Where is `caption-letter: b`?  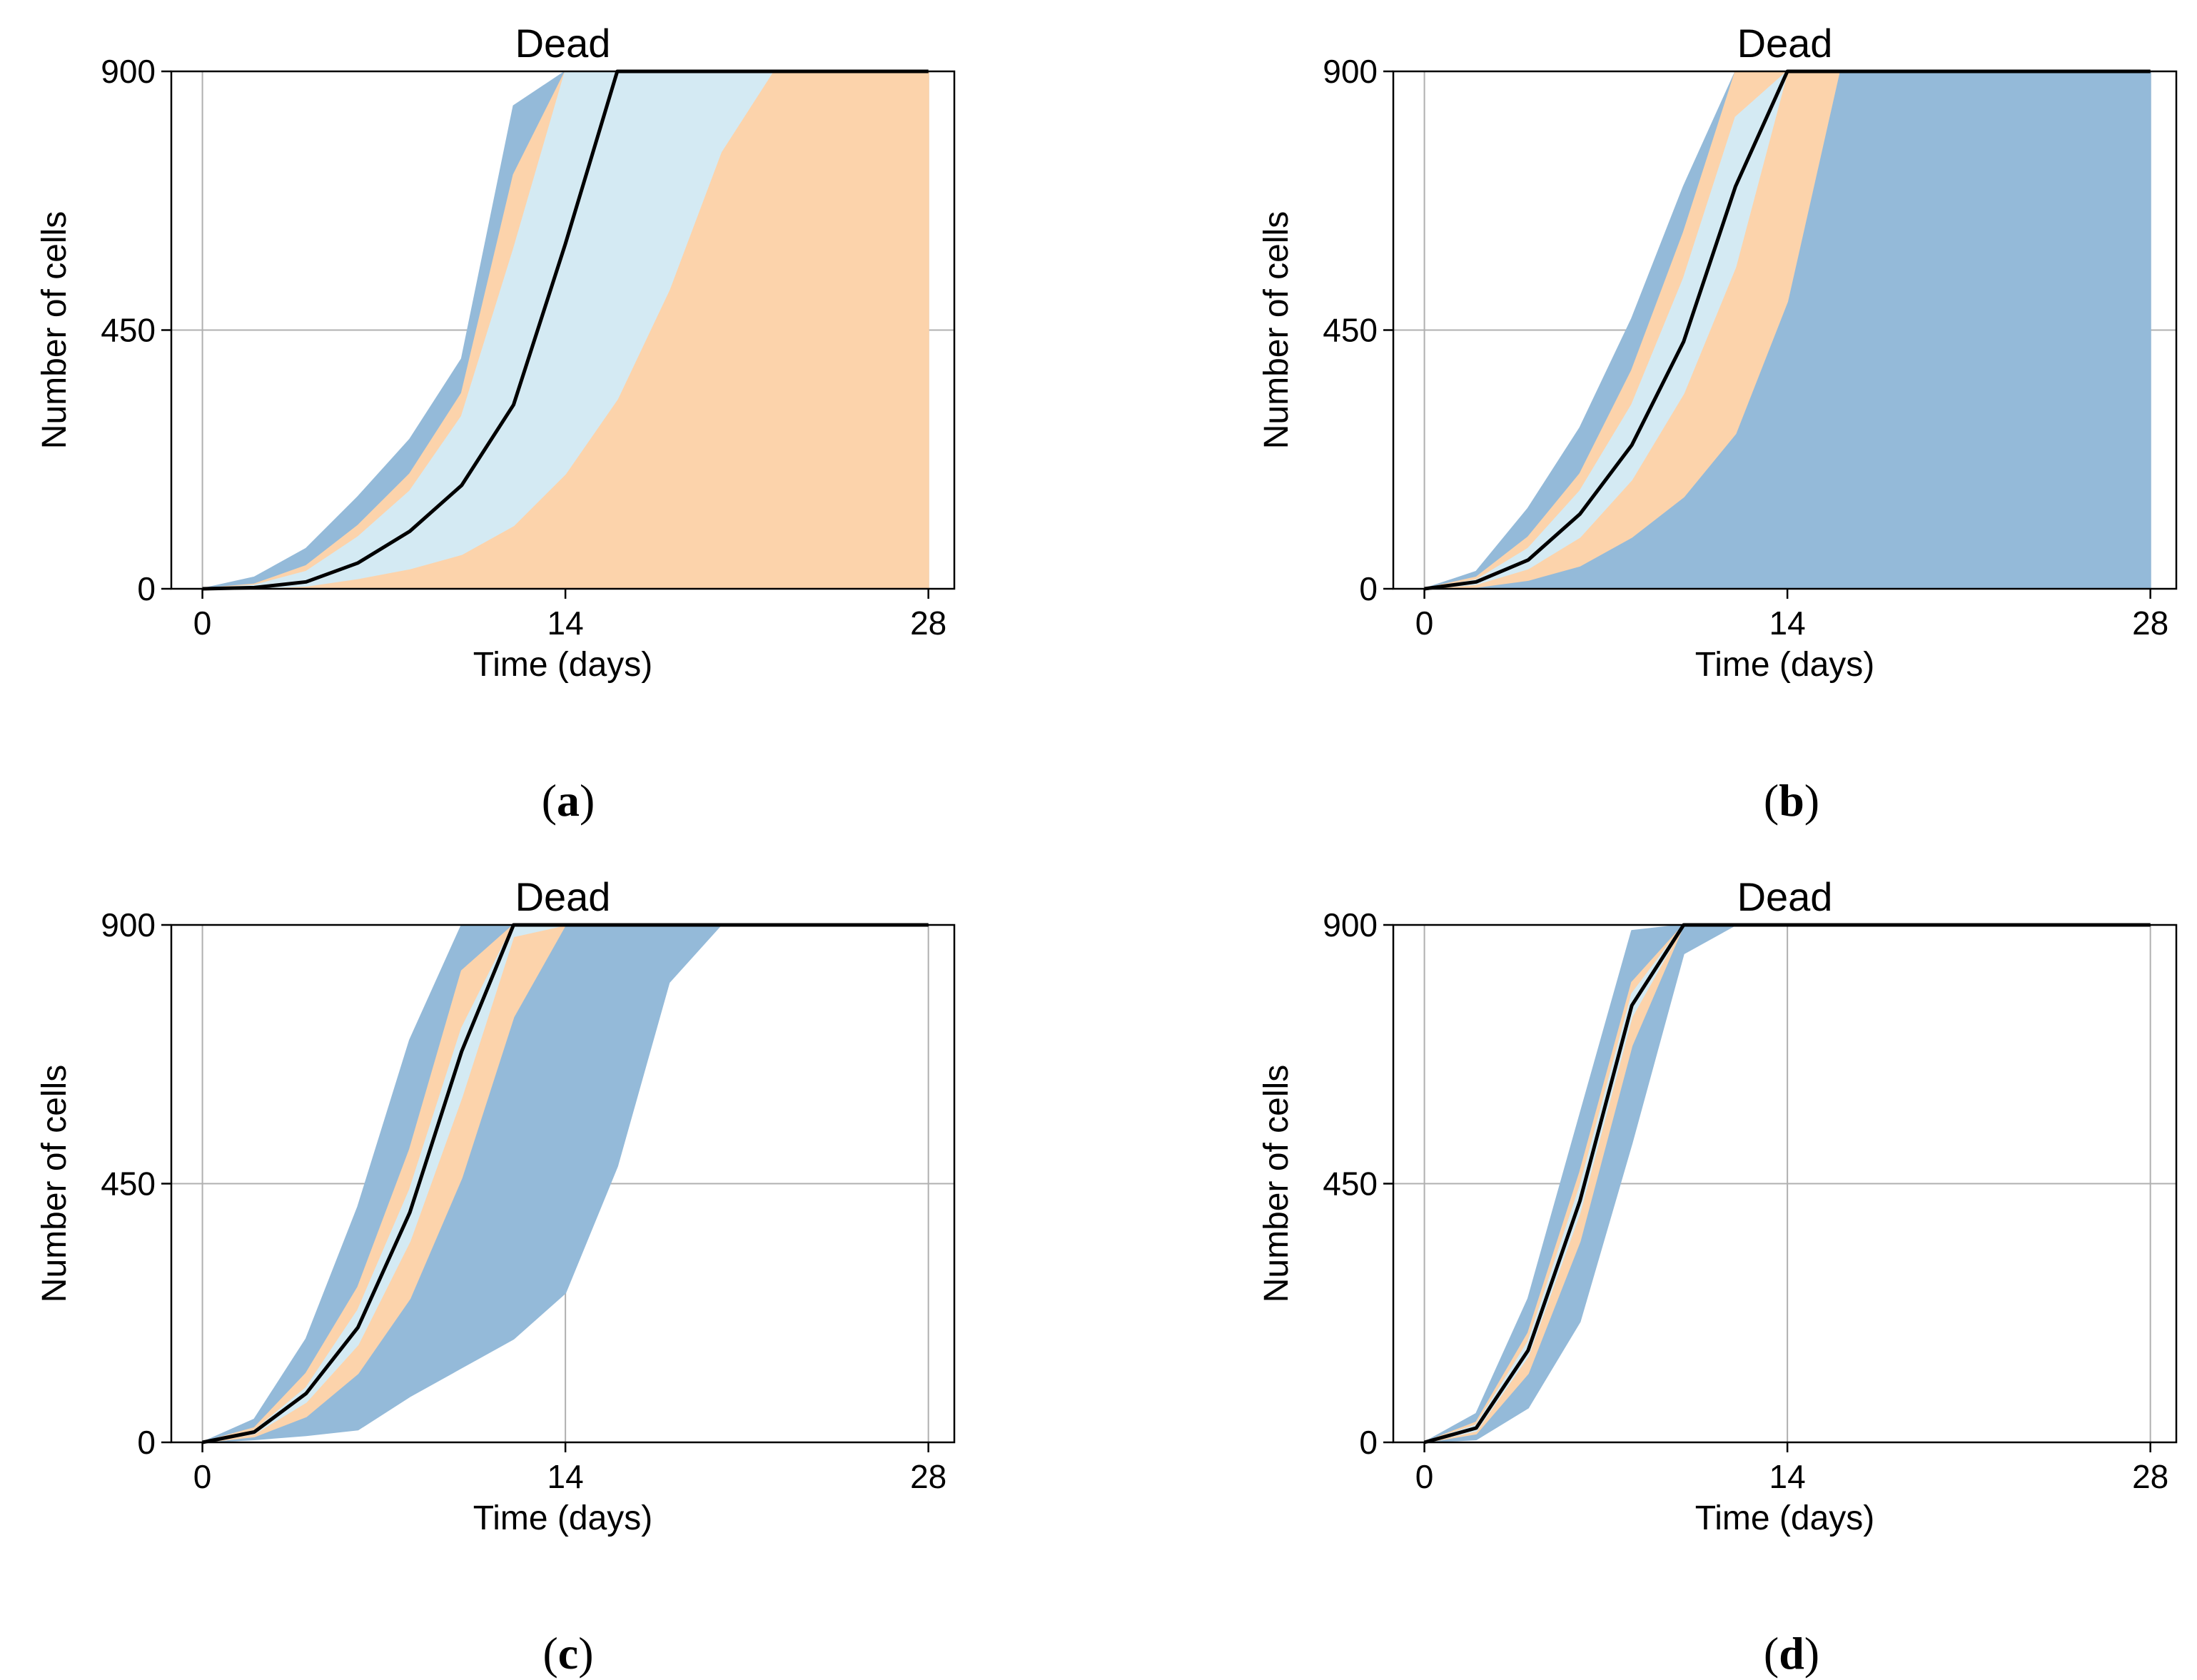
caption-letter: b is located at coordinates (1791, 800).